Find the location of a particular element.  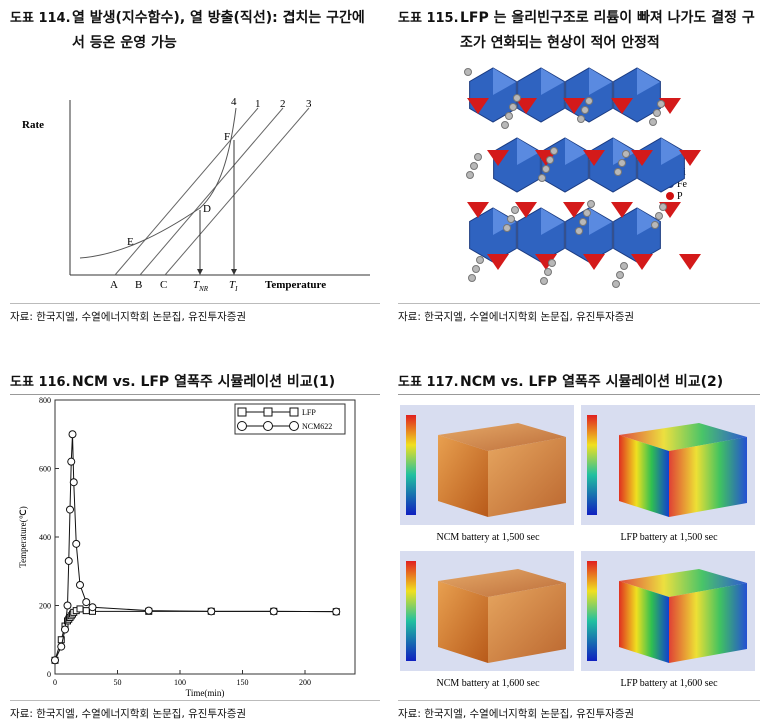

label: TNR is located at coordinates (201, 286).